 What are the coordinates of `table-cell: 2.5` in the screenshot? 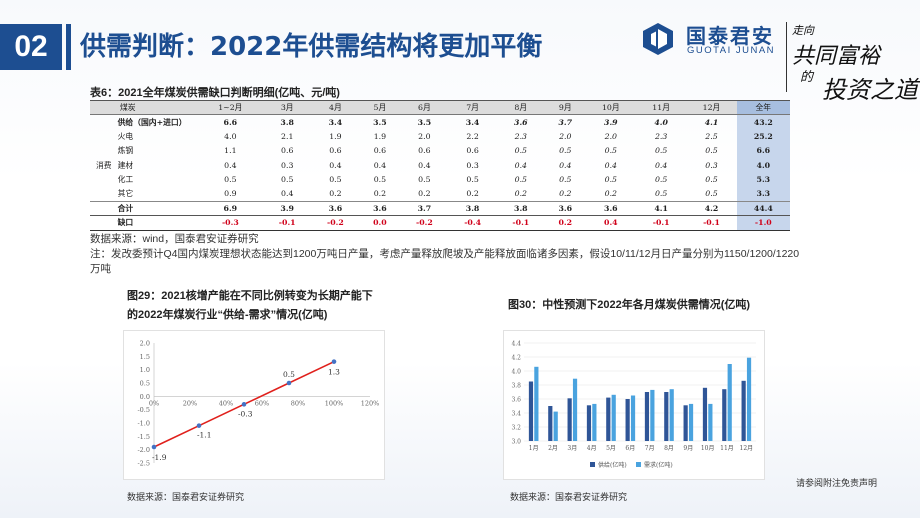 It's located at (711, 136).